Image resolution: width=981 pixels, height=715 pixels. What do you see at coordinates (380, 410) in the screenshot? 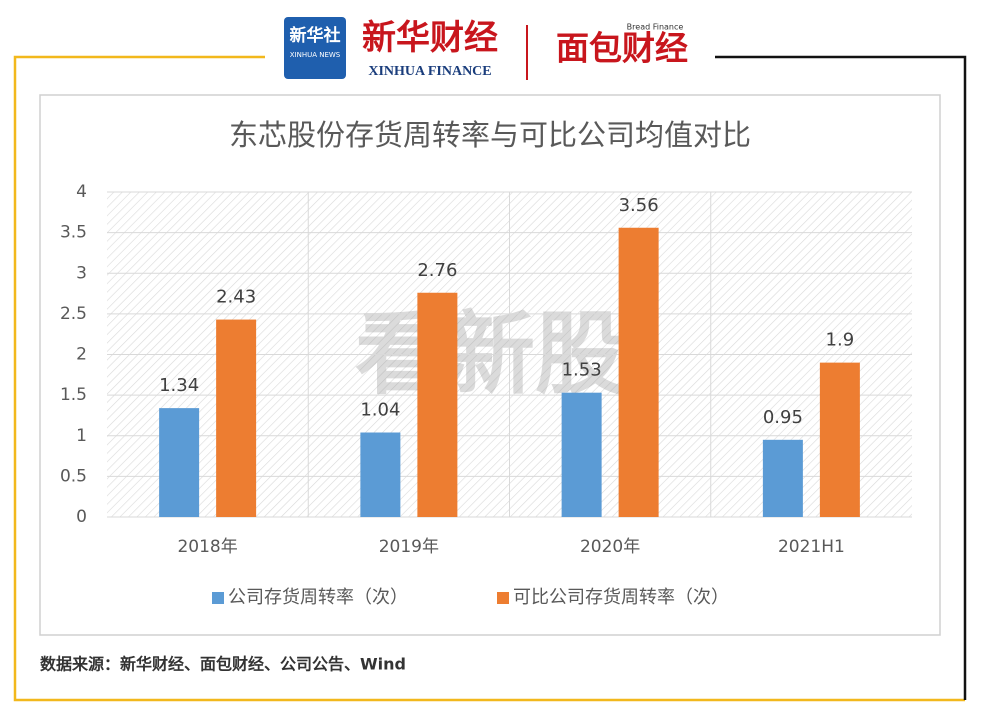
I see `data-label: 1.04` at bounding box center [380, 410].